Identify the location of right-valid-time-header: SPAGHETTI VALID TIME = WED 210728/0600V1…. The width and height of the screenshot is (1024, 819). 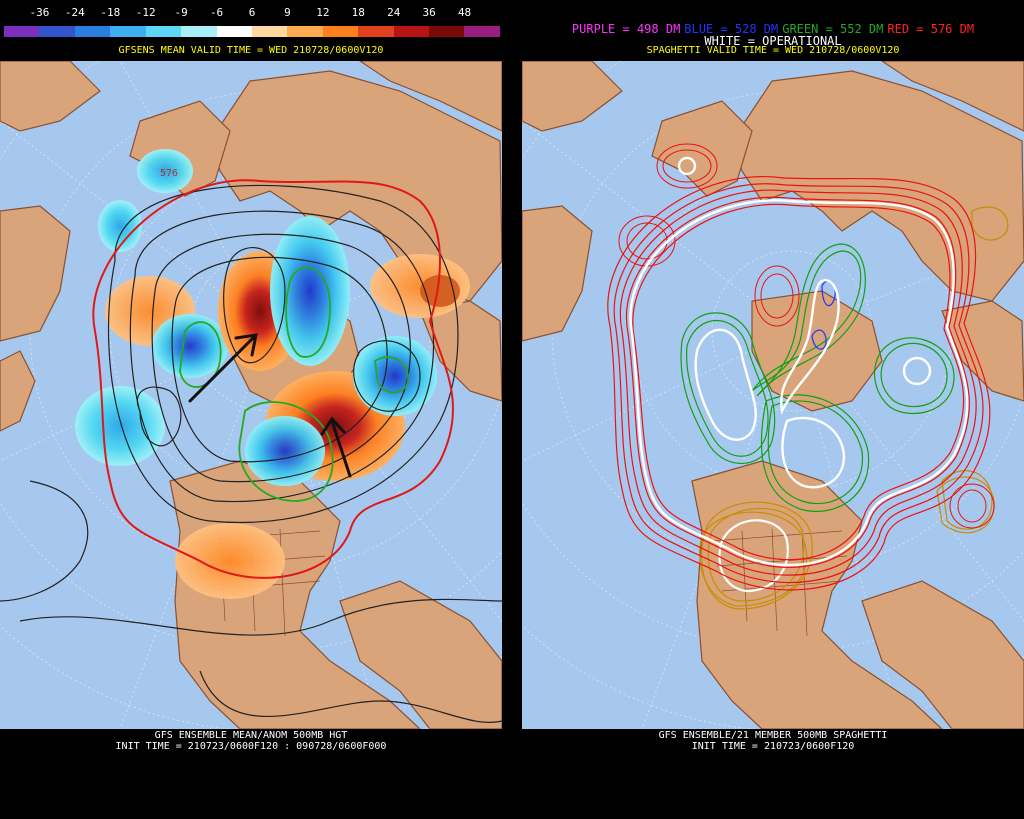
(773, 50).